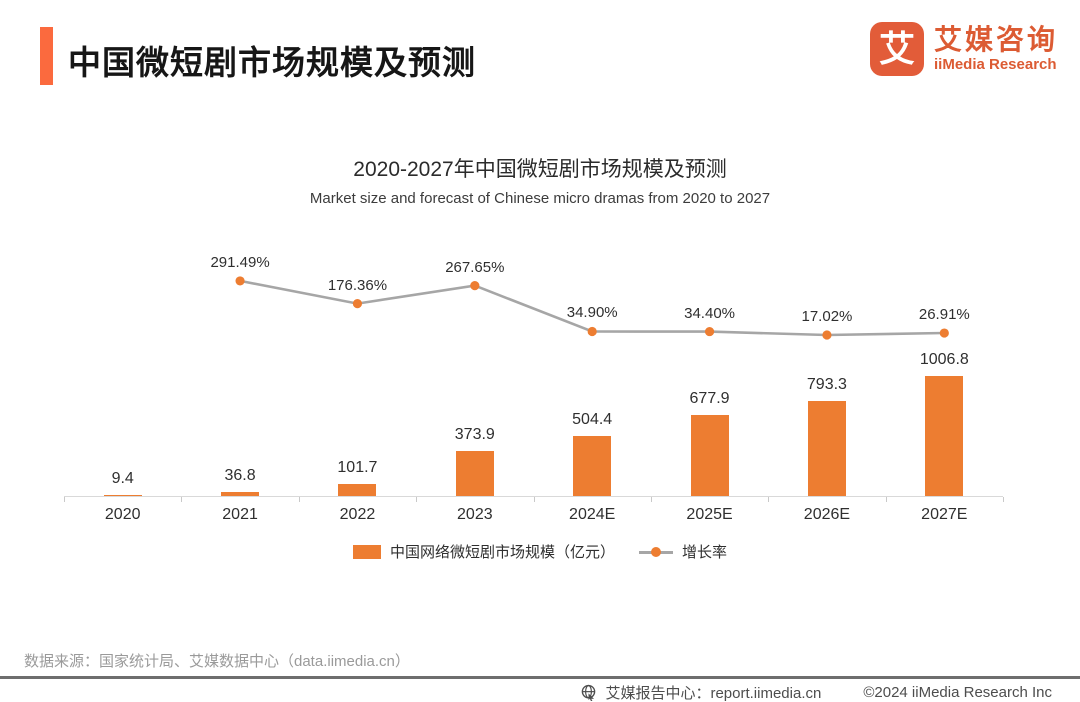 The height and width of the screenshot is (702, 1080). Describe the element at coordinates (533, 496) in the screenshot. I see `x-axis-line` at that location.